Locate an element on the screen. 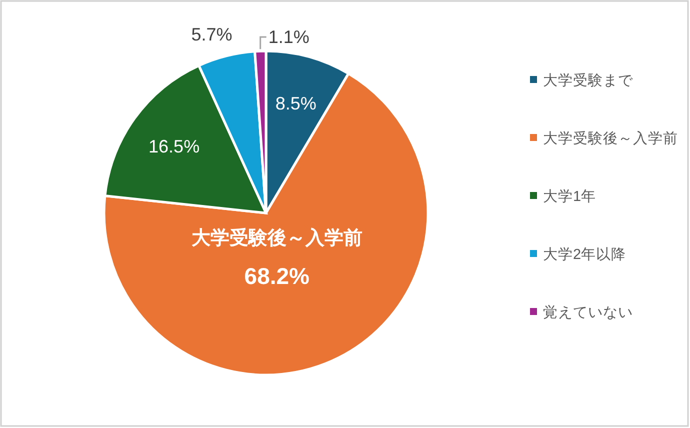 Image resolution: width=690 pixels, height=428 pixels. legend-label: 大学受験まで is located at coordinates (588, 80).